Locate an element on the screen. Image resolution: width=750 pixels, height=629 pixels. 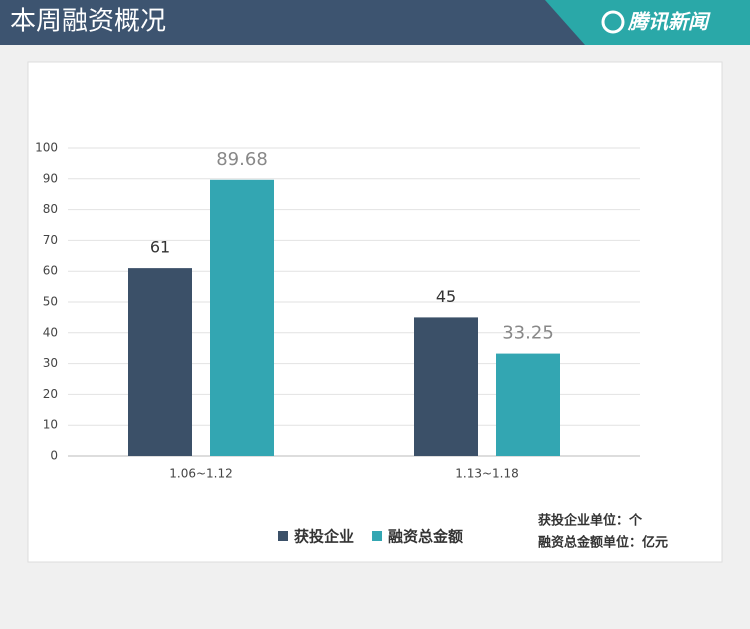
y-tick-label: 0 is located at coordinates (54, 456).